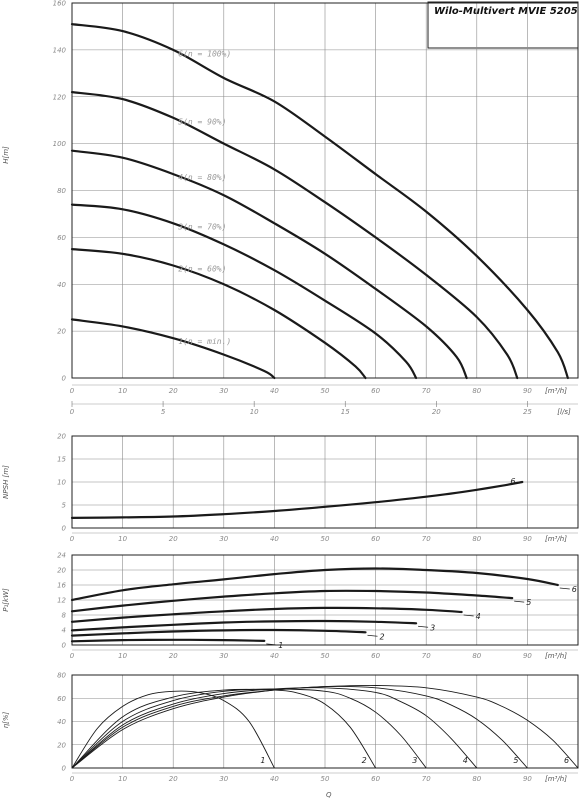 Image resolution: width=588 pixels, height=800 pixels. Describe the element at coordinates (223, 656) in the screenshot. I see `power-x-tick-label: 30` at that location.